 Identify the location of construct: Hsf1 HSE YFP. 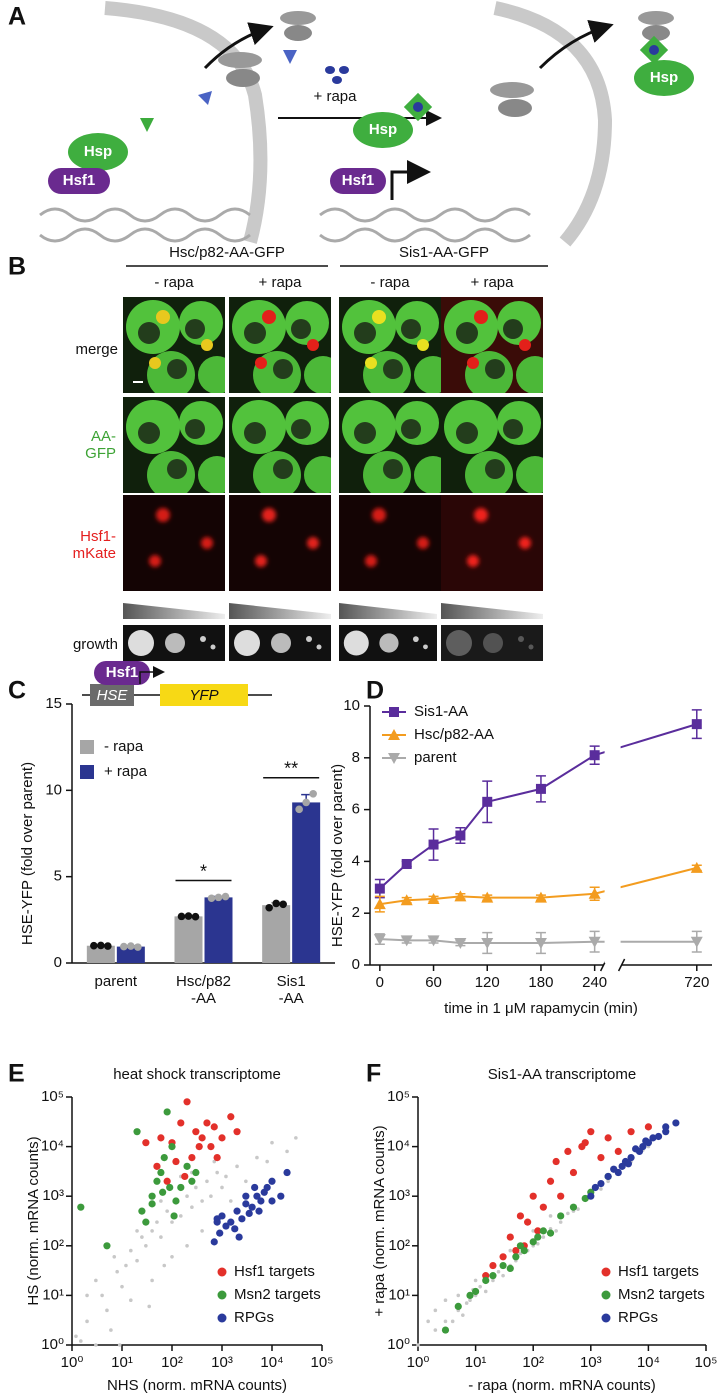
(177, 683).